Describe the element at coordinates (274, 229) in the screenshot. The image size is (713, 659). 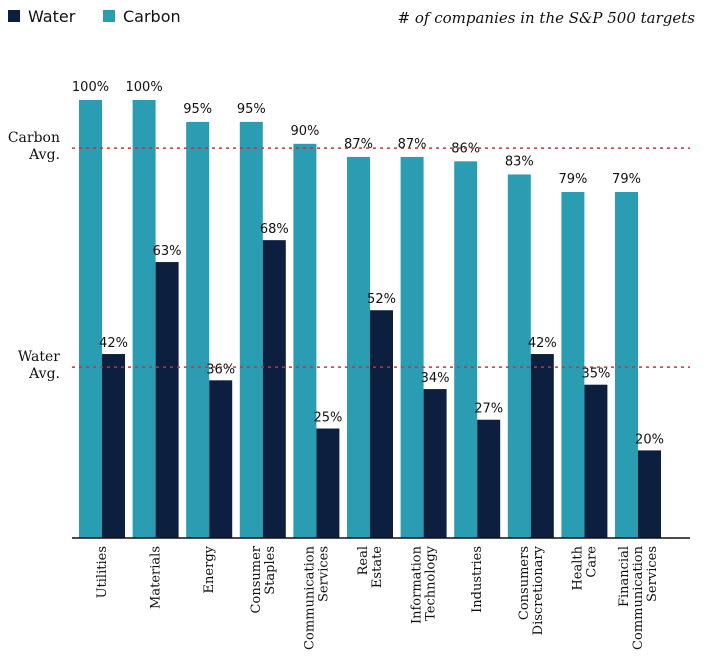
I see `value-label-water: 68%` at that location.